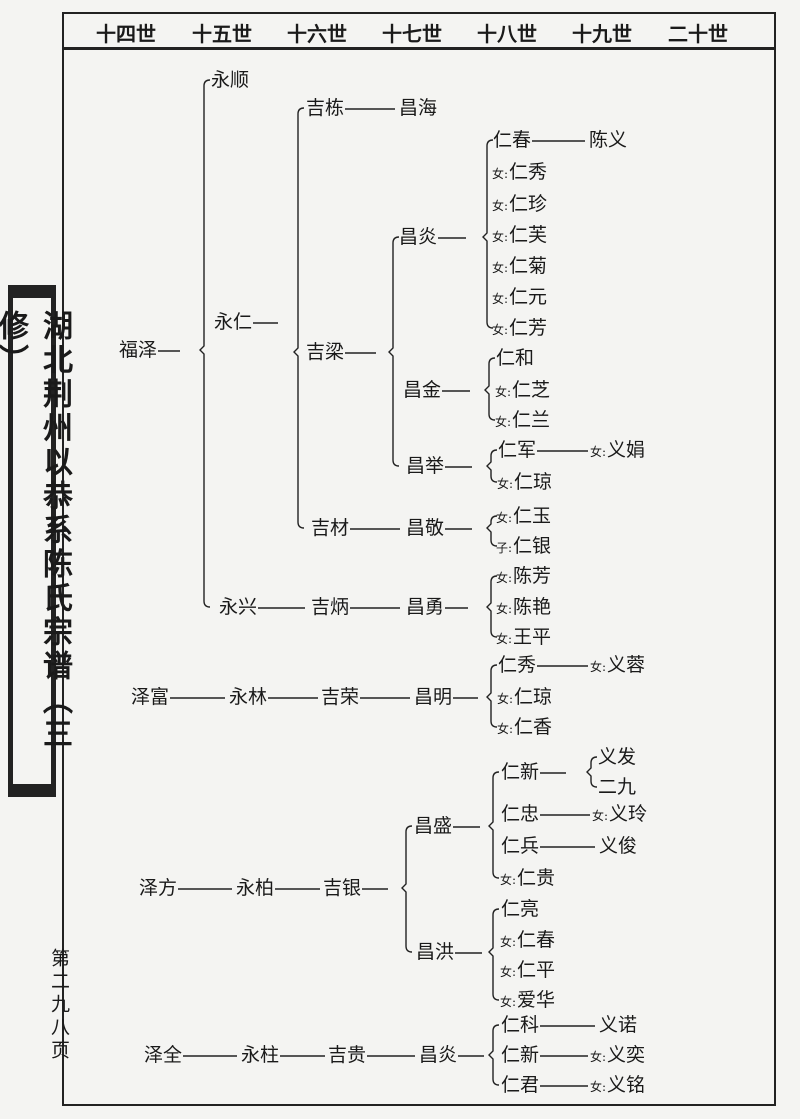 The width and height of the screenshot is (800, 1119). I want to click on person-name: 昌洪, so click(435, 952).